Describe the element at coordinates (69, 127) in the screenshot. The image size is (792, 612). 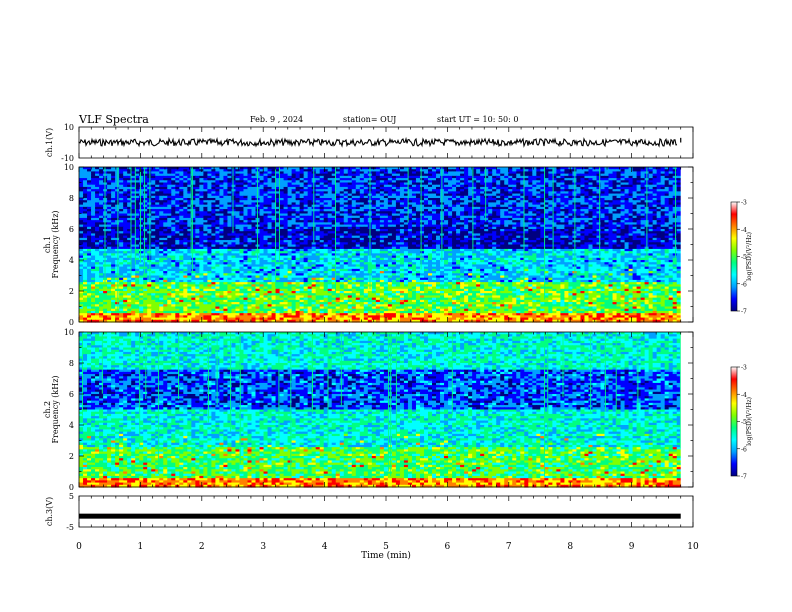
I see `y-tick-label: 10` at that location.